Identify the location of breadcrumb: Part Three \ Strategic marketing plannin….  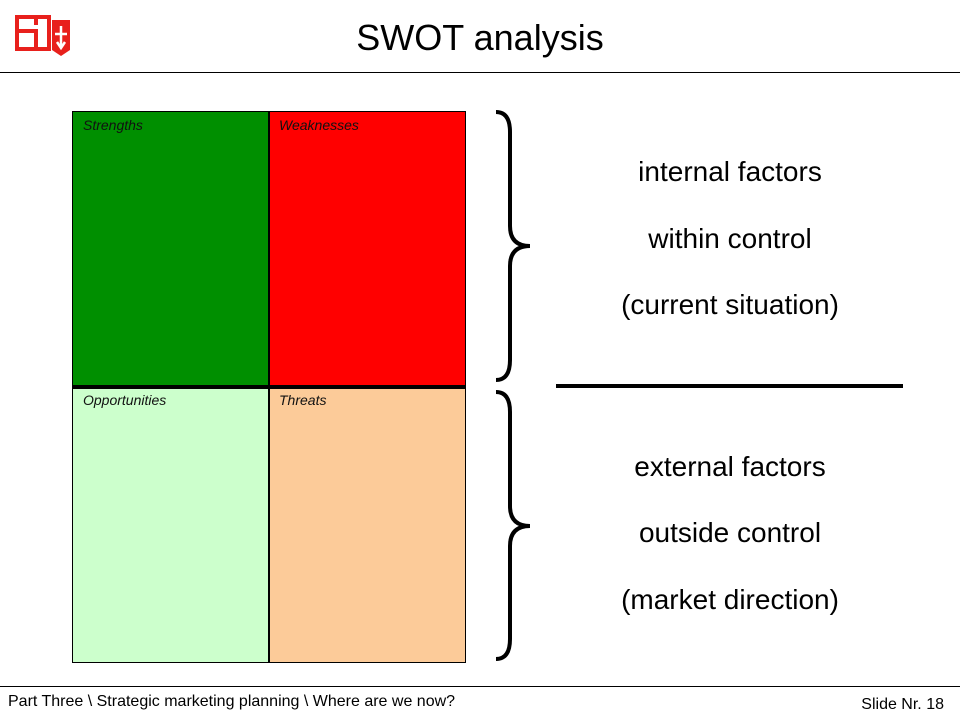
(232, 701).